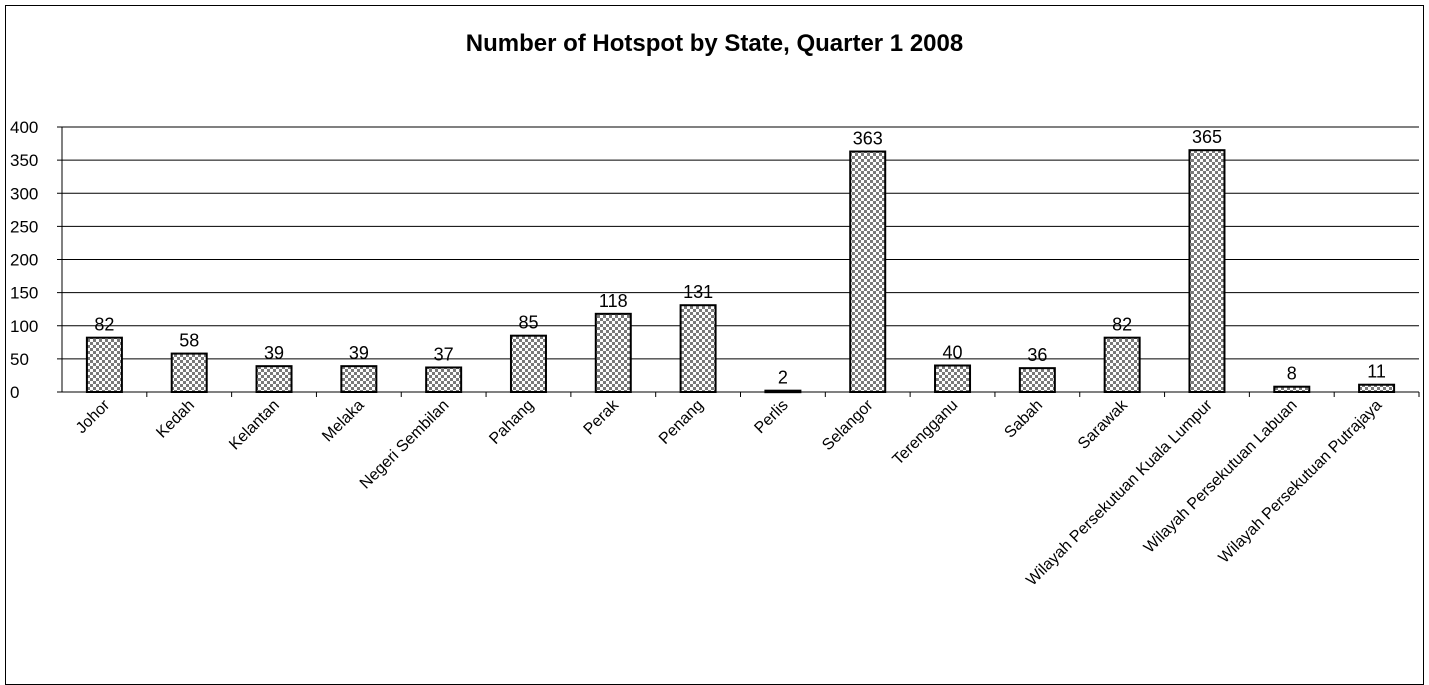 The image size is (1429, 685). What do you see at coordinates (24, 293) in the screenshot?
I see `y-tick-label: 150` at bounding box center [24, 293].